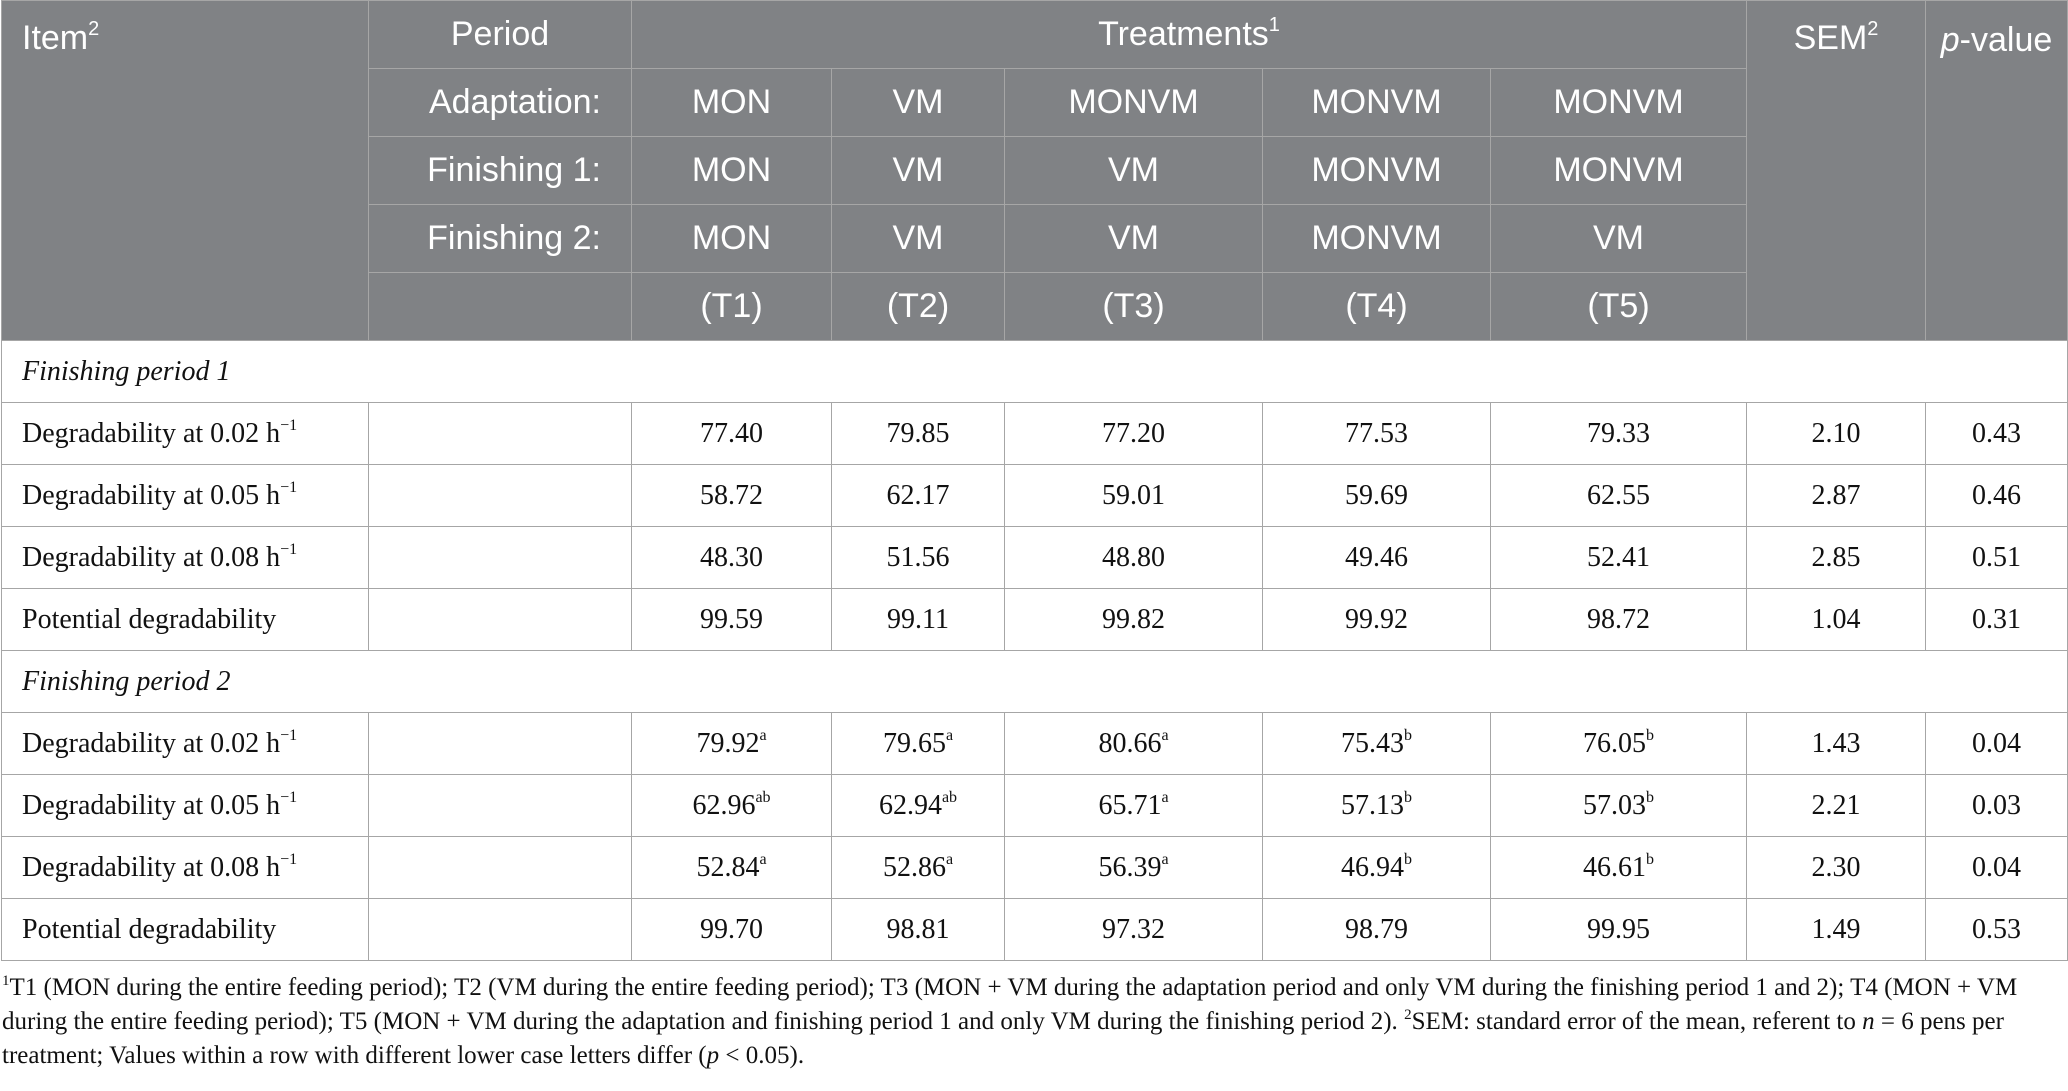 This screenshot has width=2068, height=1091. I want to click on row-label: Potential degradability, so click(185, 619).